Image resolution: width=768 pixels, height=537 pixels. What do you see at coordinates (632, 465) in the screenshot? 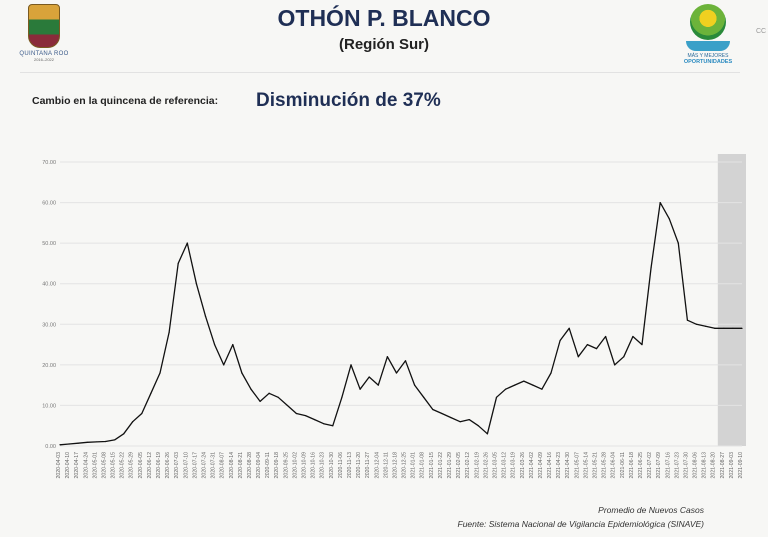
I see `x-tick-label: 2021-06-18` at bounding box center [632, 465].